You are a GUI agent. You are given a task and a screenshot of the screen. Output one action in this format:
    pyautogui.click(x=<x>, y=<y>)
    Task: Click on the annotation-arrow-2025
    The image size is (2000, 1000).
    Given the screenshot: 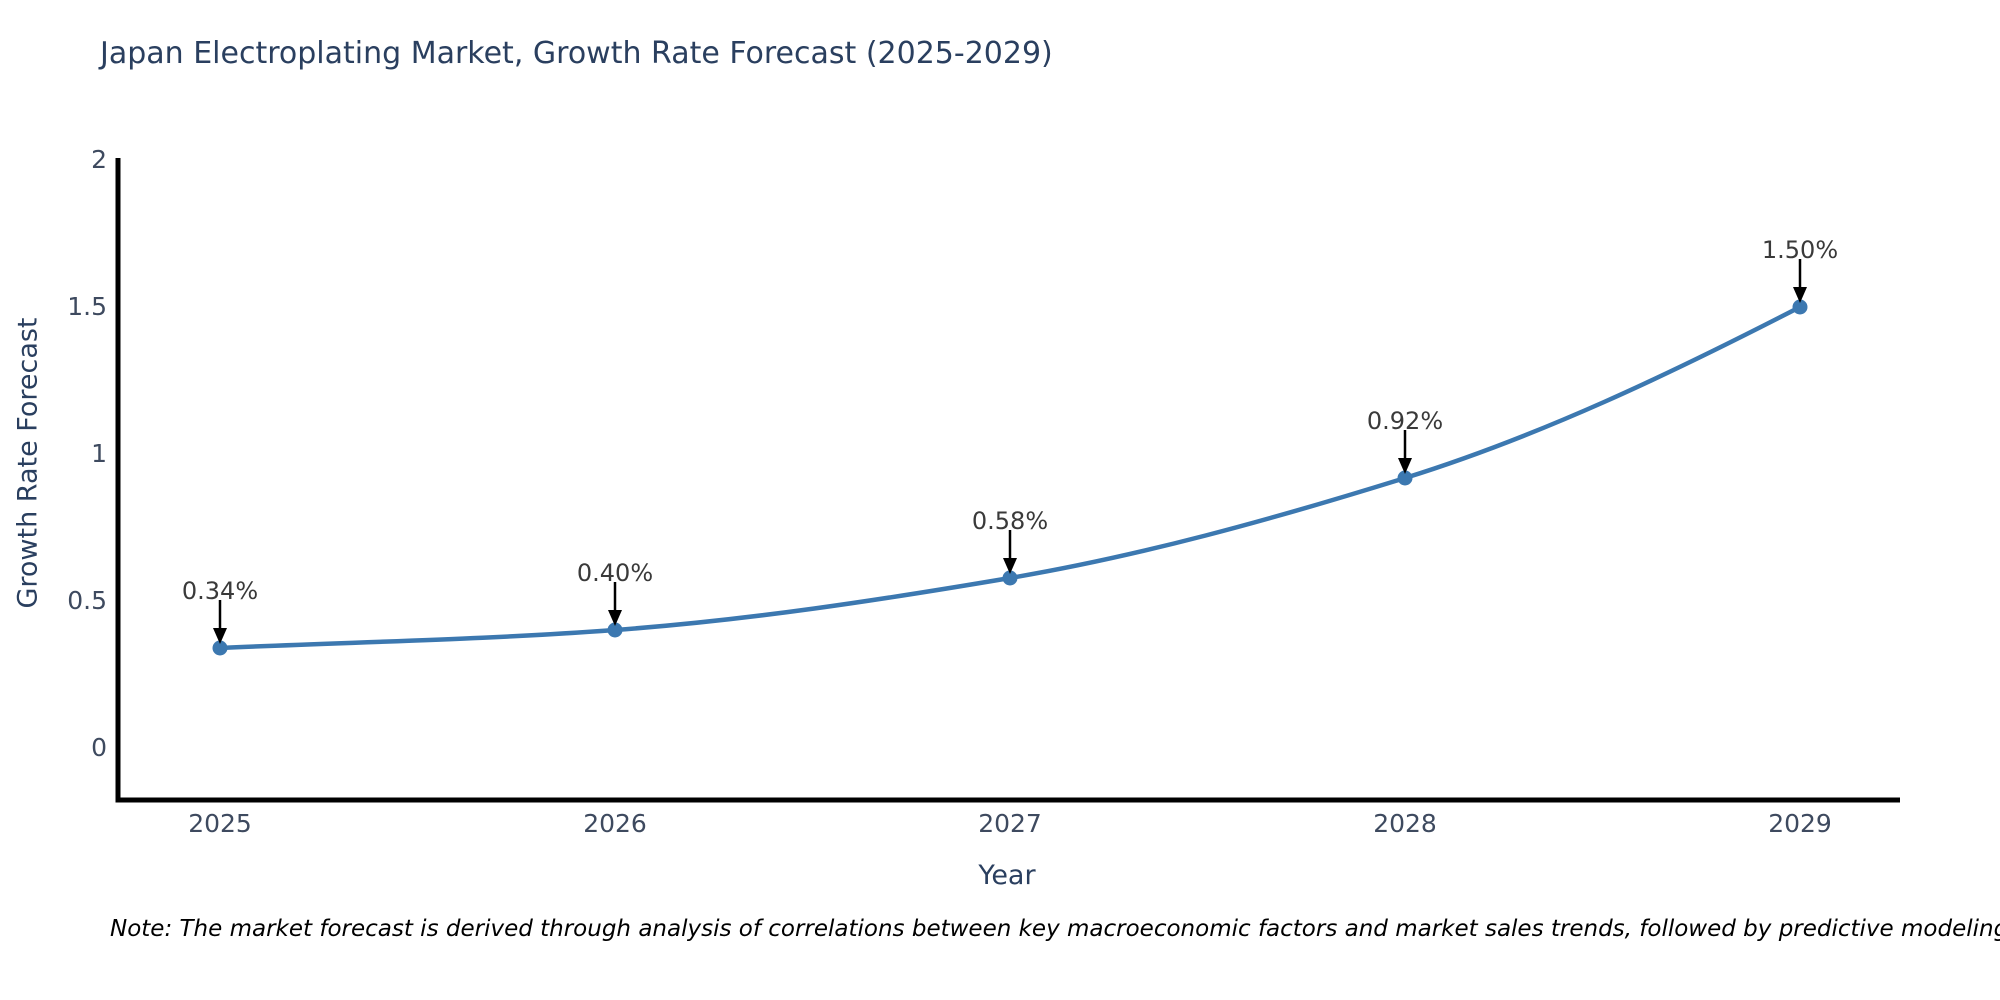 What is the action you would take?
    pyautogui.click(x=220, y=622)
    